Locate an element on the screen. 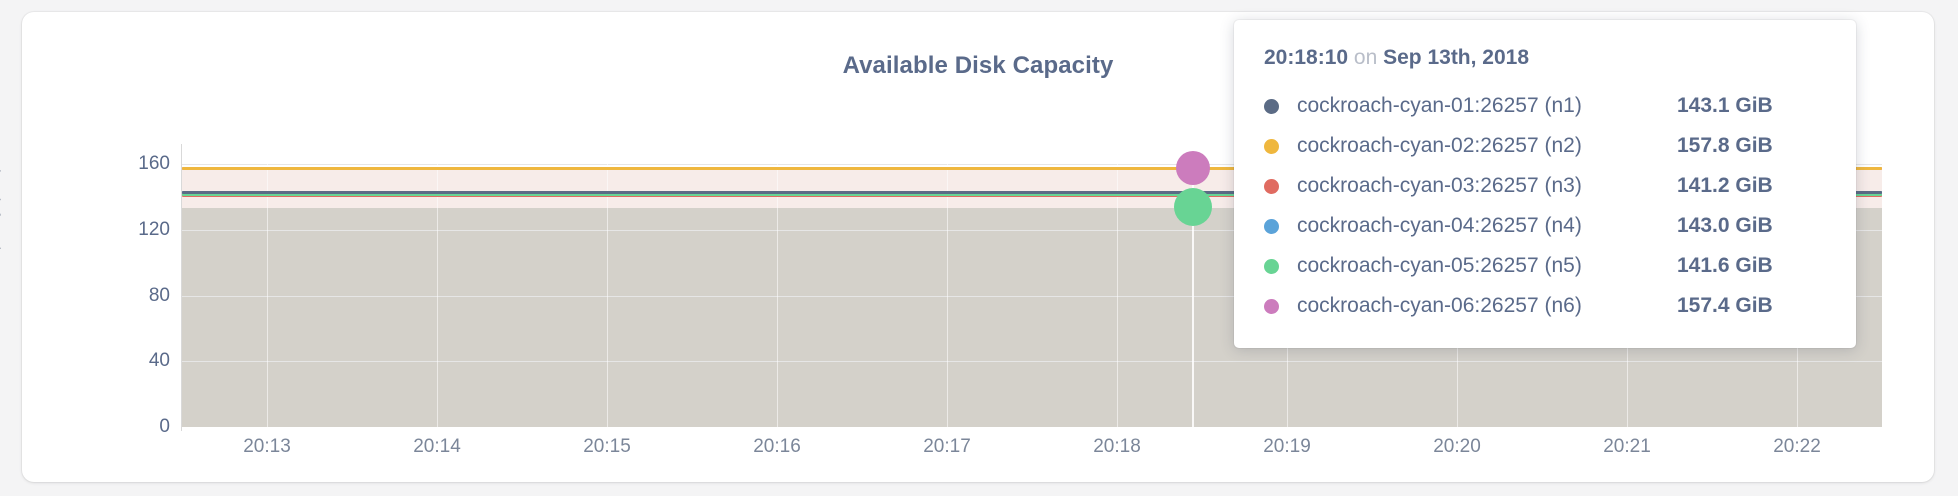  series-line-n2 is located at coordinates (1032, 168).